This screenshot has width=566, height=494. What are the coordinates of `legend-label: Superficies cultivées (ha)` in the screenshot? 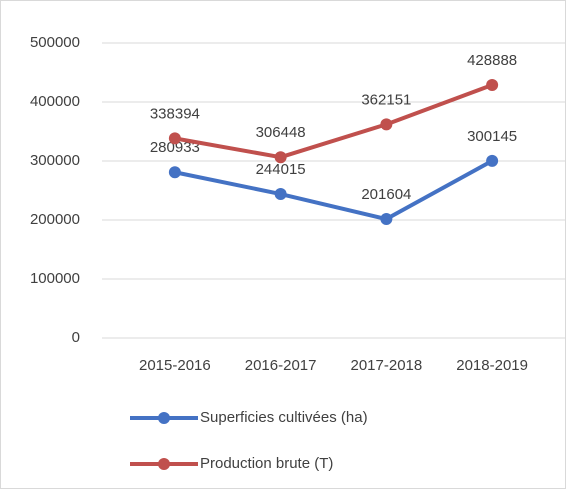 It's located at (284, 417).